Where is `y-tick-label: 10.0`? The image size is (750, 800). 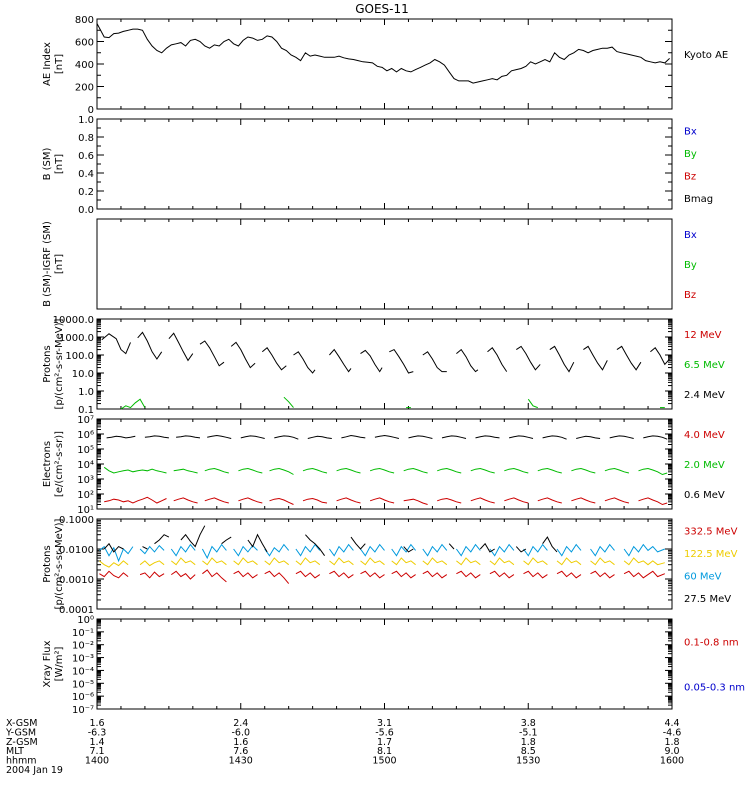 y-tick-label: 10.0 is located at coordinates (83, 374).